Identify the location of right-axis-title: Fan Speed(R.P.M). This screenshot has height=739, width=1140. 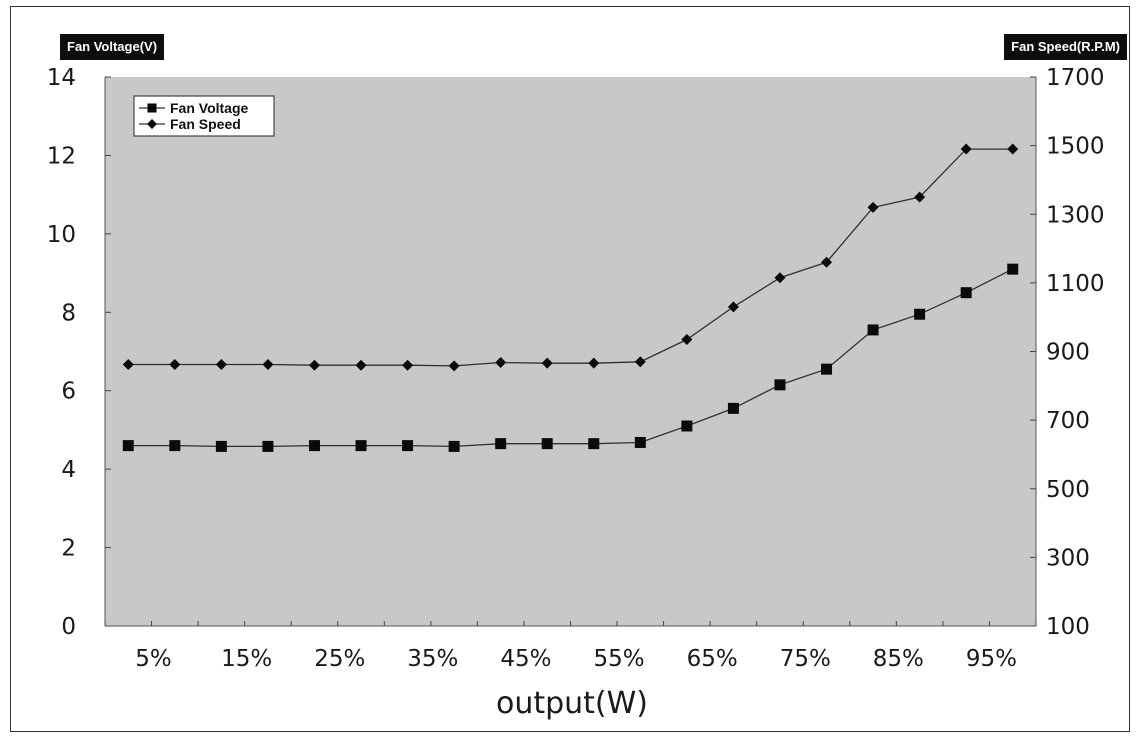
(1065, 47).